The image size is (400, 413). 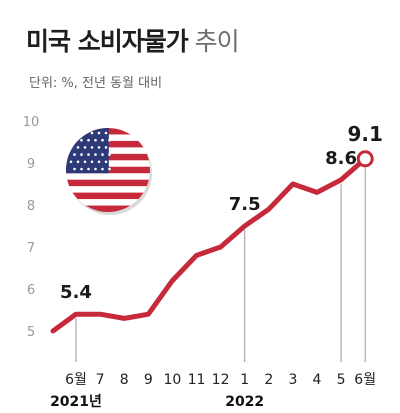 What do you see at coordinates (31, 332) in the screenshot?
I see `y-tick-label: 5` at bounding box center [31, 332].